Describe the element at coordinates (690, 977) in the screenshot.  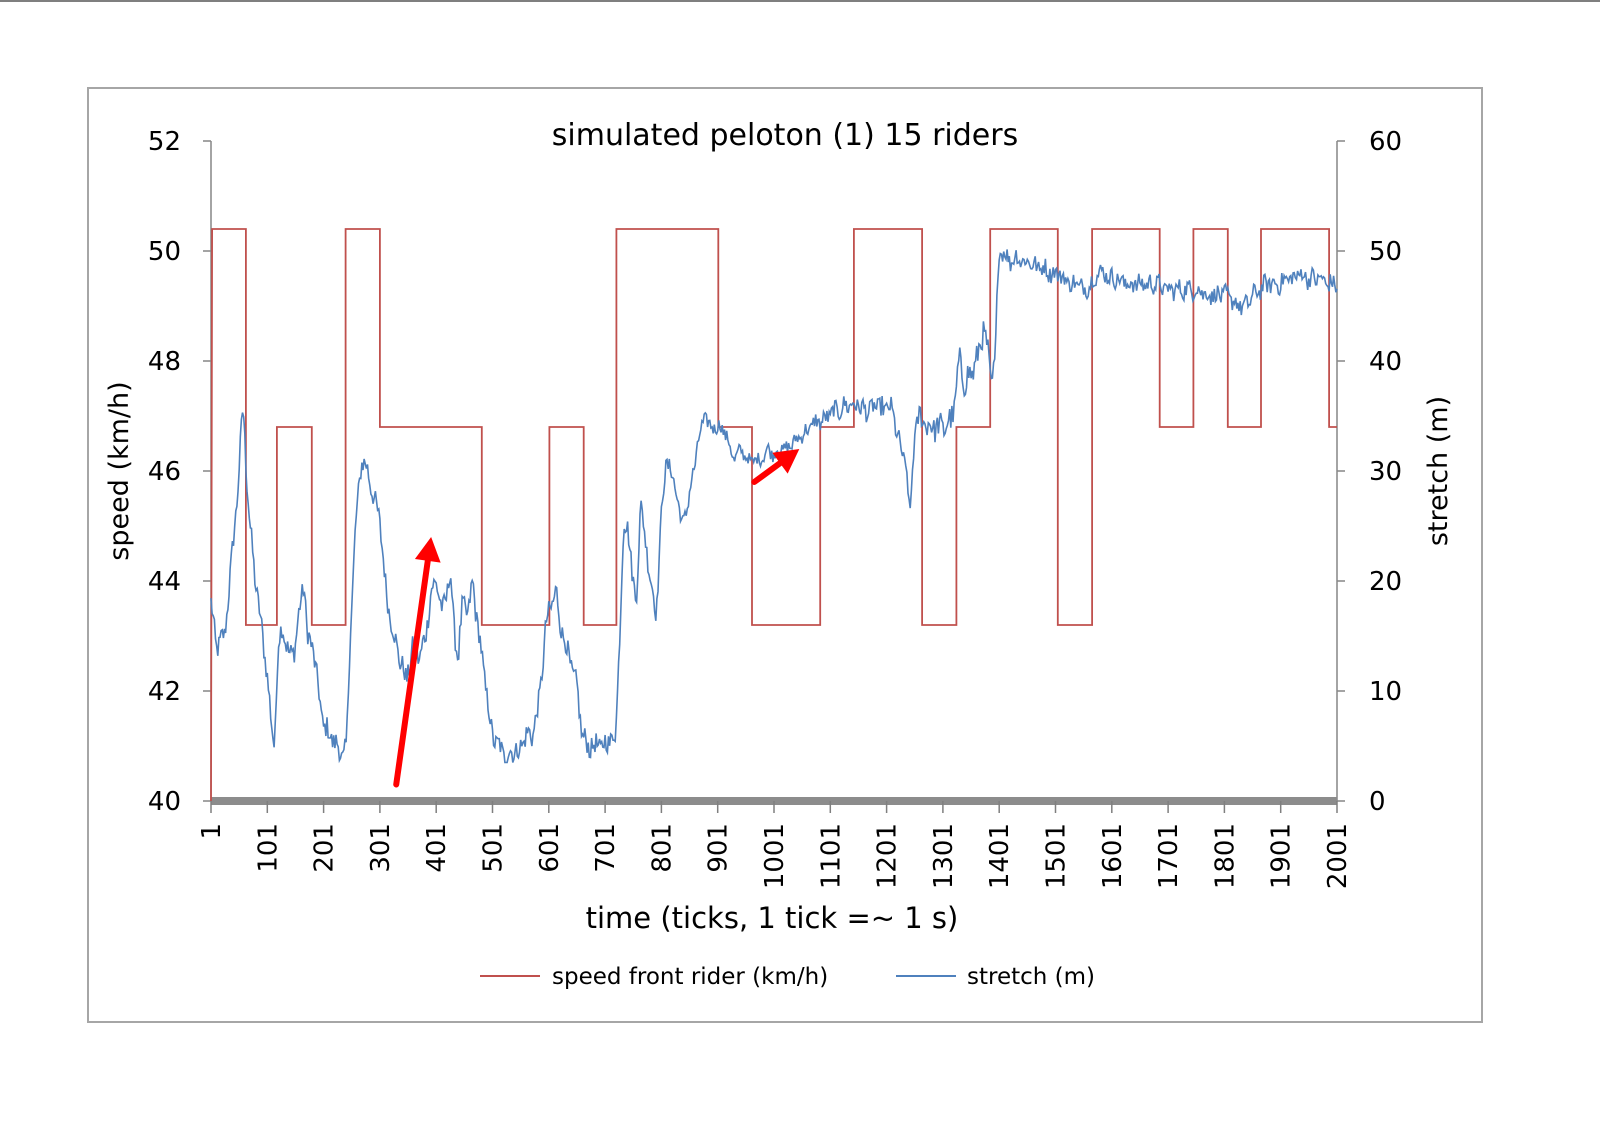
I see `legend-label-speed: speed front rider (km/h)` at that location.